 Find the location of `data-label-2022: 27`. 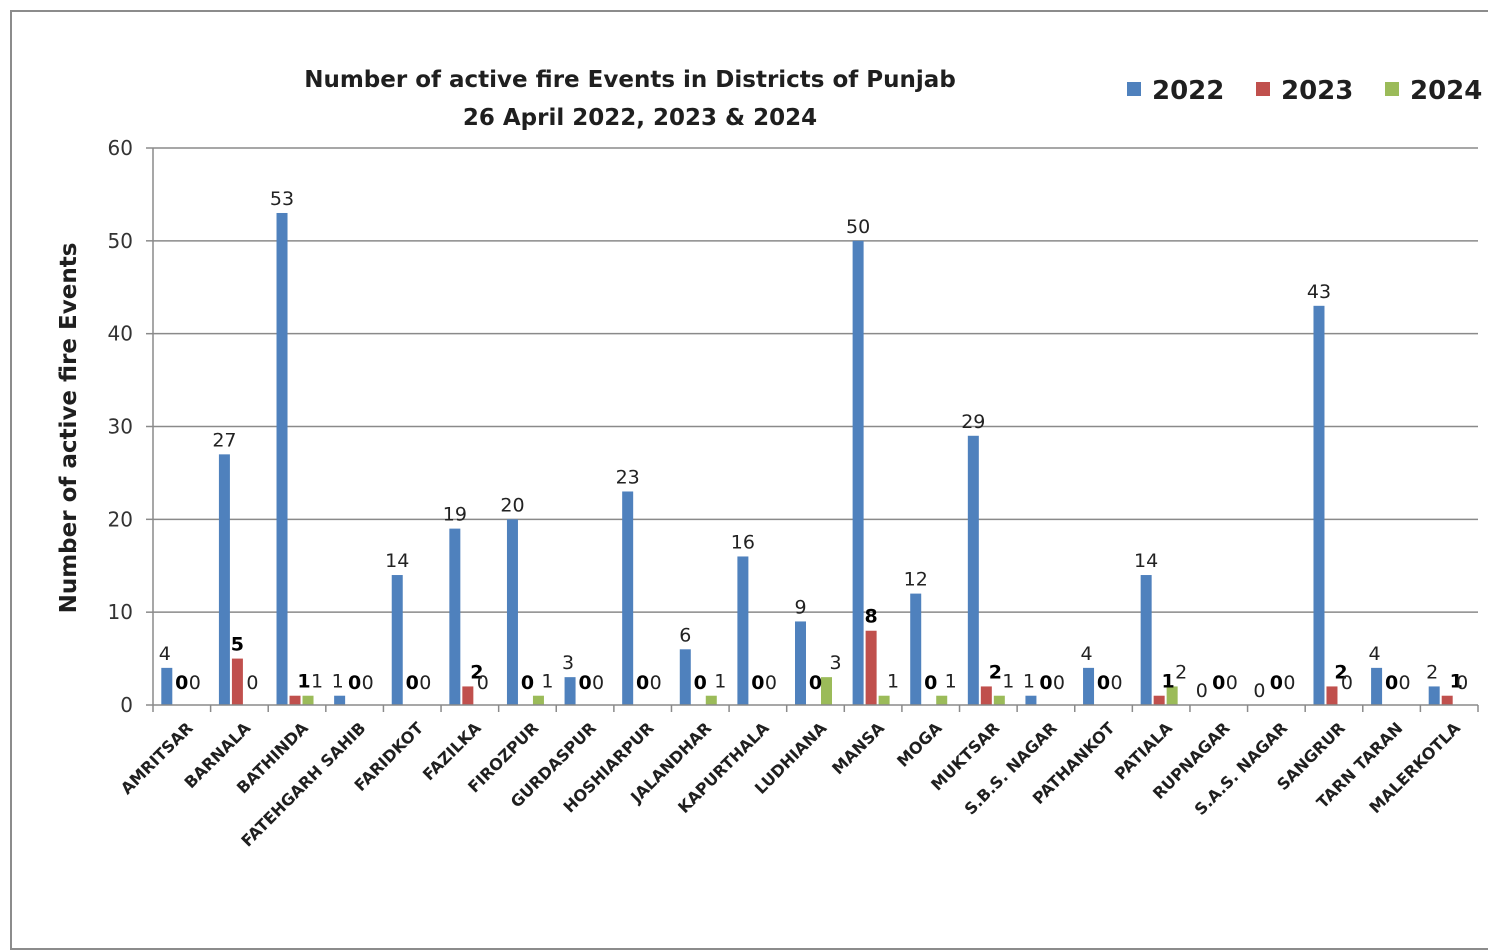

data-label-2022: 27 is located at coordinates (224, 440).